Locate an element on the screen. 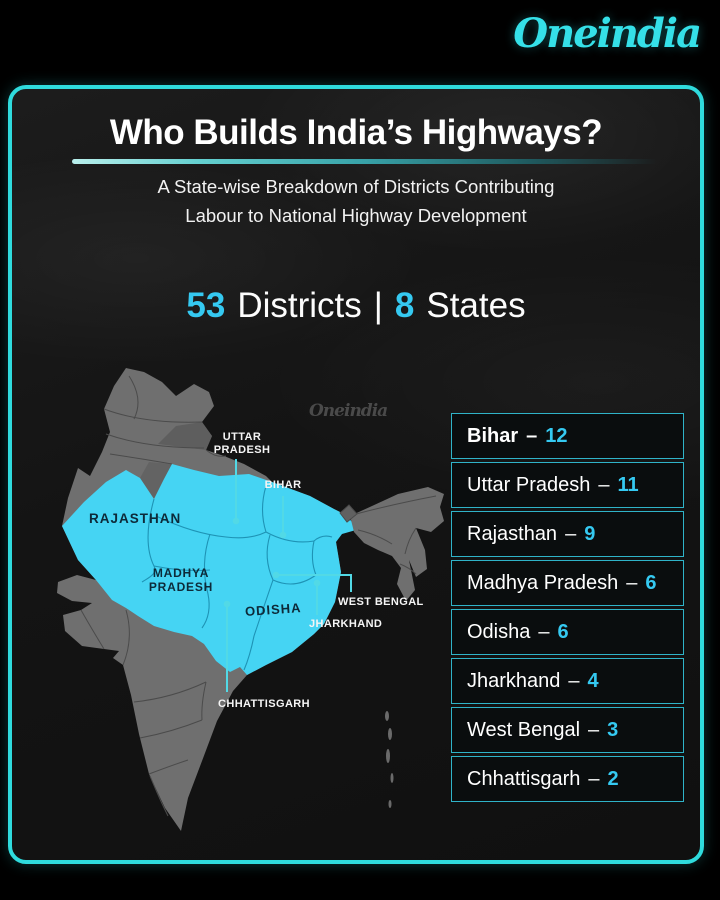  district-count: 2 is located at coordinates (613, 778).